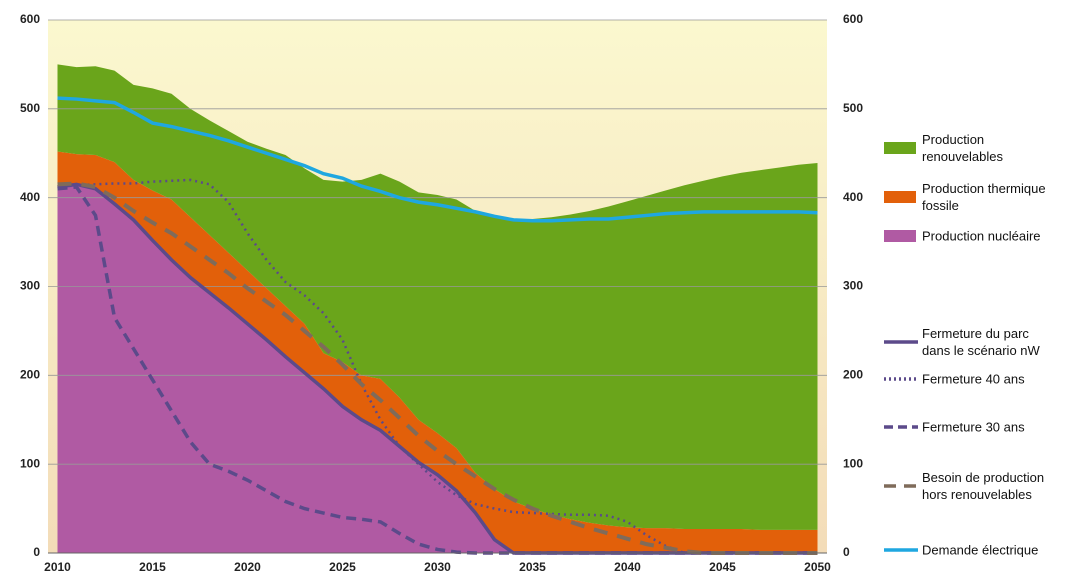  Describe the element at coordinates (30, 108) in the screenshot. I see `y-tick-label: 500` at that location.